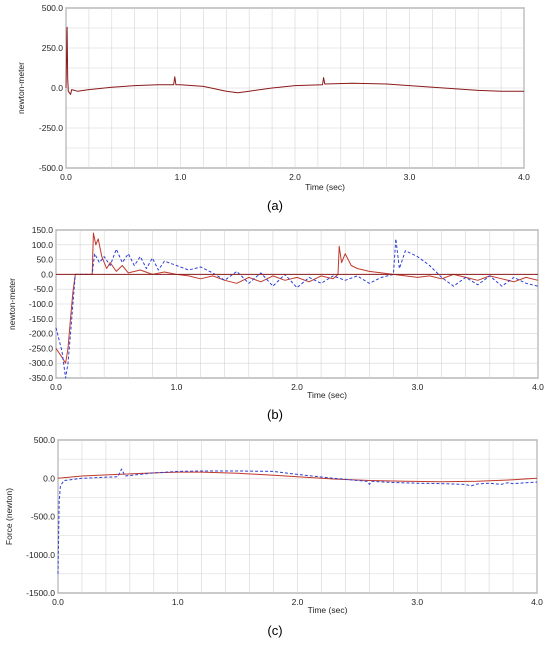 Image resolution: width=550 pixels, height=647 pixels. What do you see at coordinates (40, 593) in the screenshot?
I see `y-tick-label: -1500.0` at bounding box center [40, 593].